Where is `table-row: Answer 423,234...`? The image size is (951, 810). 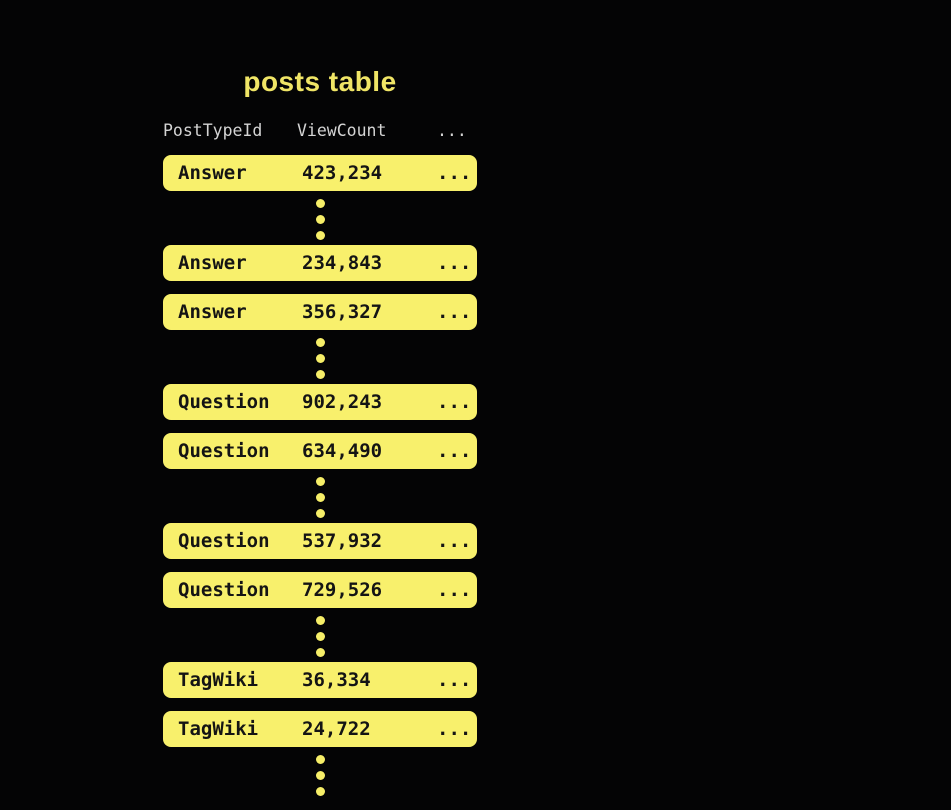 table-row: Answer 423,234... is located at coordinates (320, 173).